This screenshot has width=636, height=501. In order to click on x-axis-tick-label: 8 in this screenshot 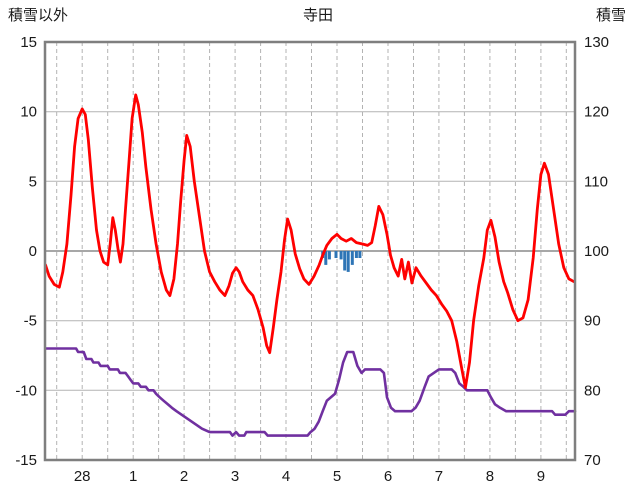, I will do `click(490, 476)`.